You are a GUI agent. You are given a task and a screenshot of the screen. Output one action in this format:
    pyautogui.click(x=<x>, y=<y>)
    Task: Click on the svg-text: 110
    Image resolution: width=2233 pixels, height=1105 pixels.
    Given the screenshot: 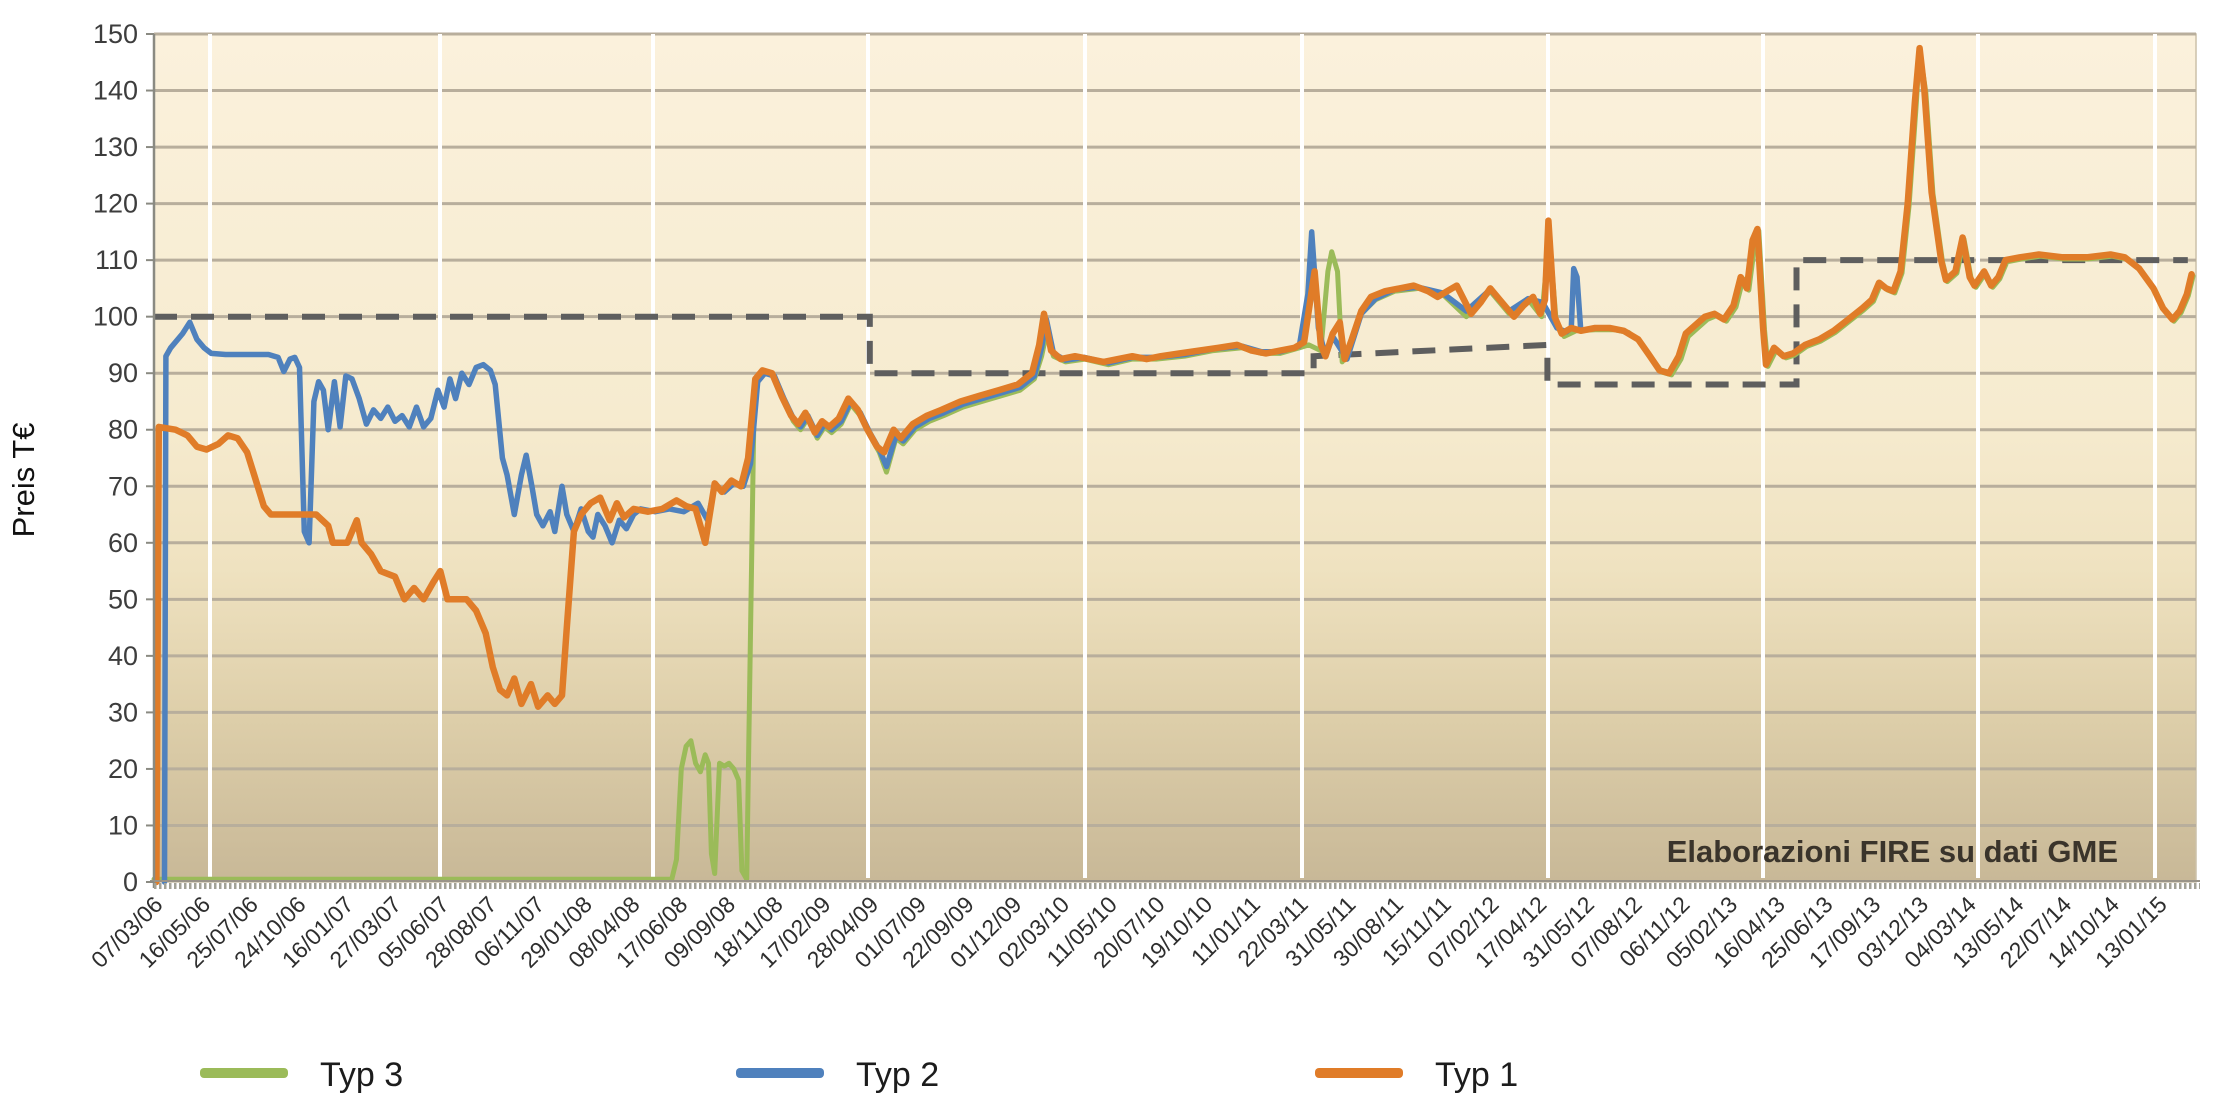 What is the action you would take?
    pyautogui.click(x=116, y=260)
    